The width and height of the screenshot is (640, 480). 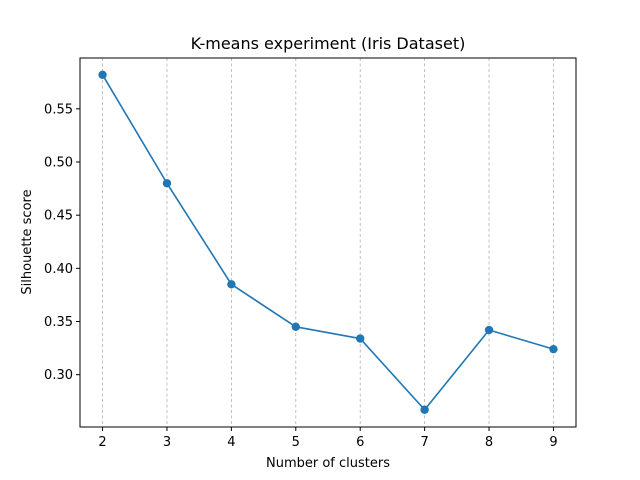 What do you see at coordinates (58, 269) in the screenshot?
I see `y-tick-label: 0.40` at bounding box center [58, 269].